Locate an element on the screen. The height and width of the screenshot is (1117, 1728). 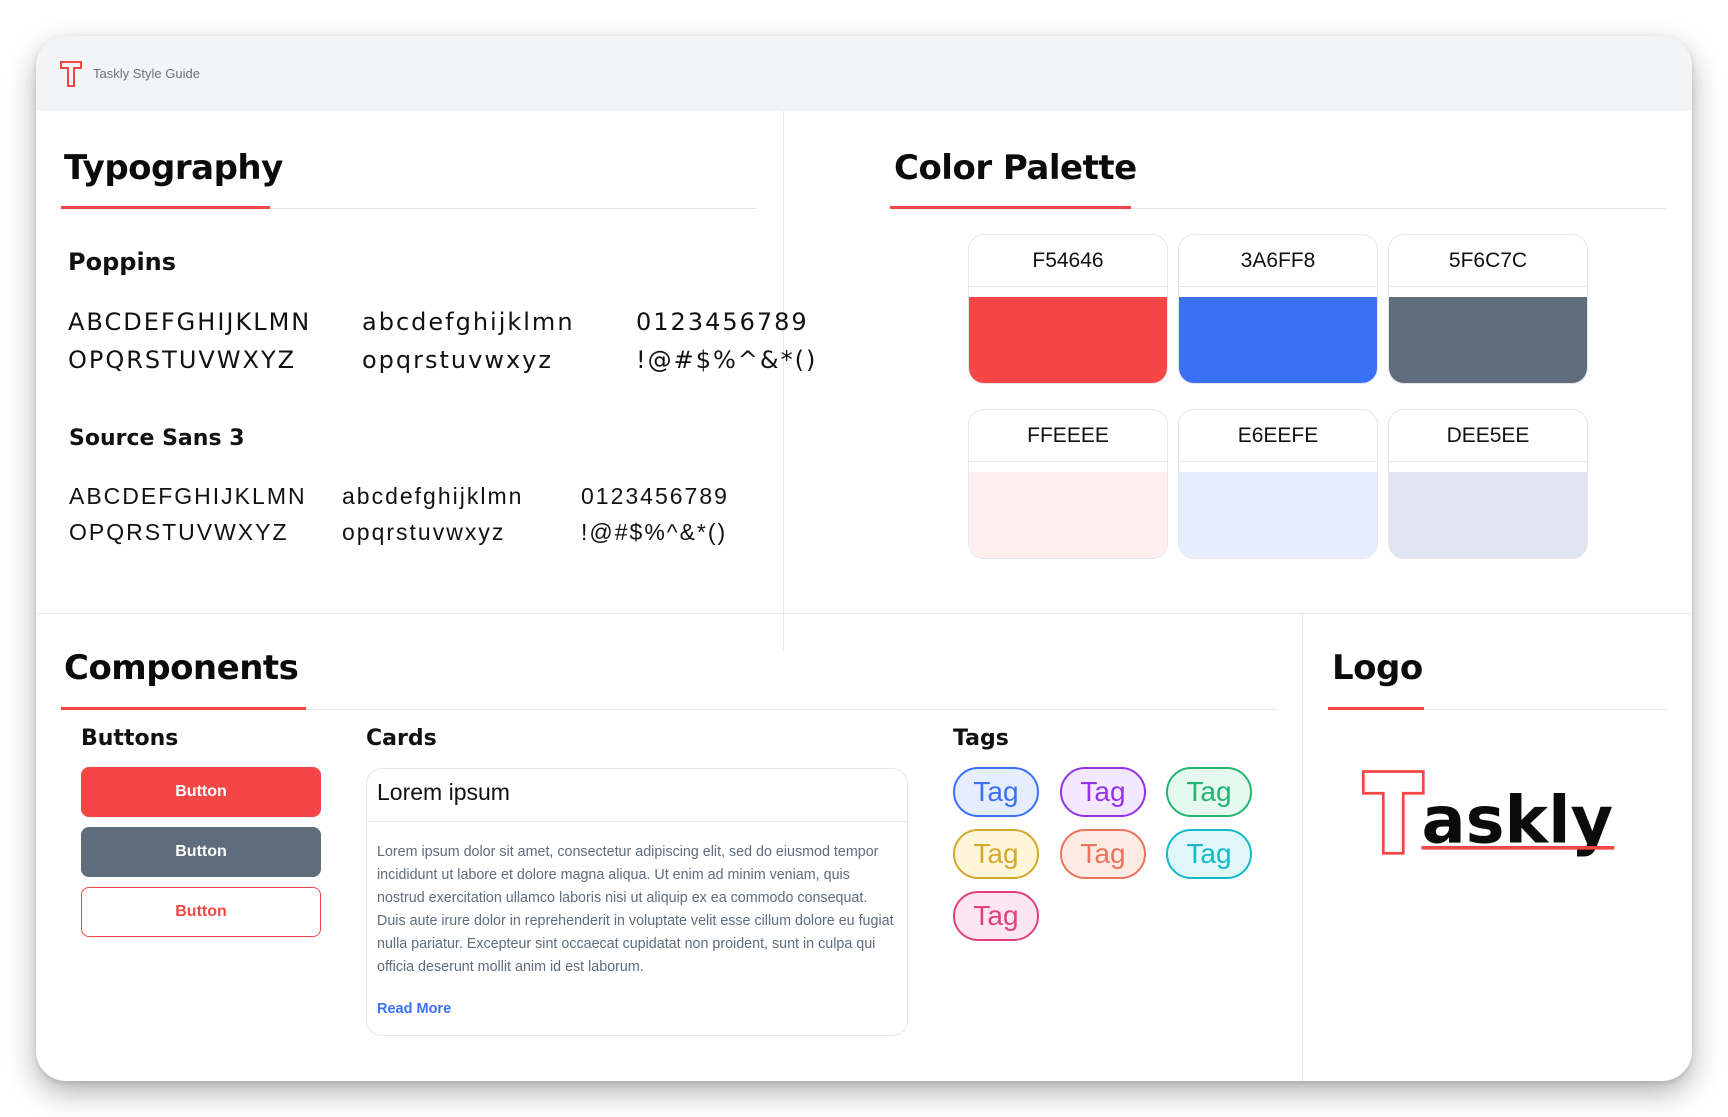
taskly-wordmark-logo: askly is located at coordinates (1488, 814).